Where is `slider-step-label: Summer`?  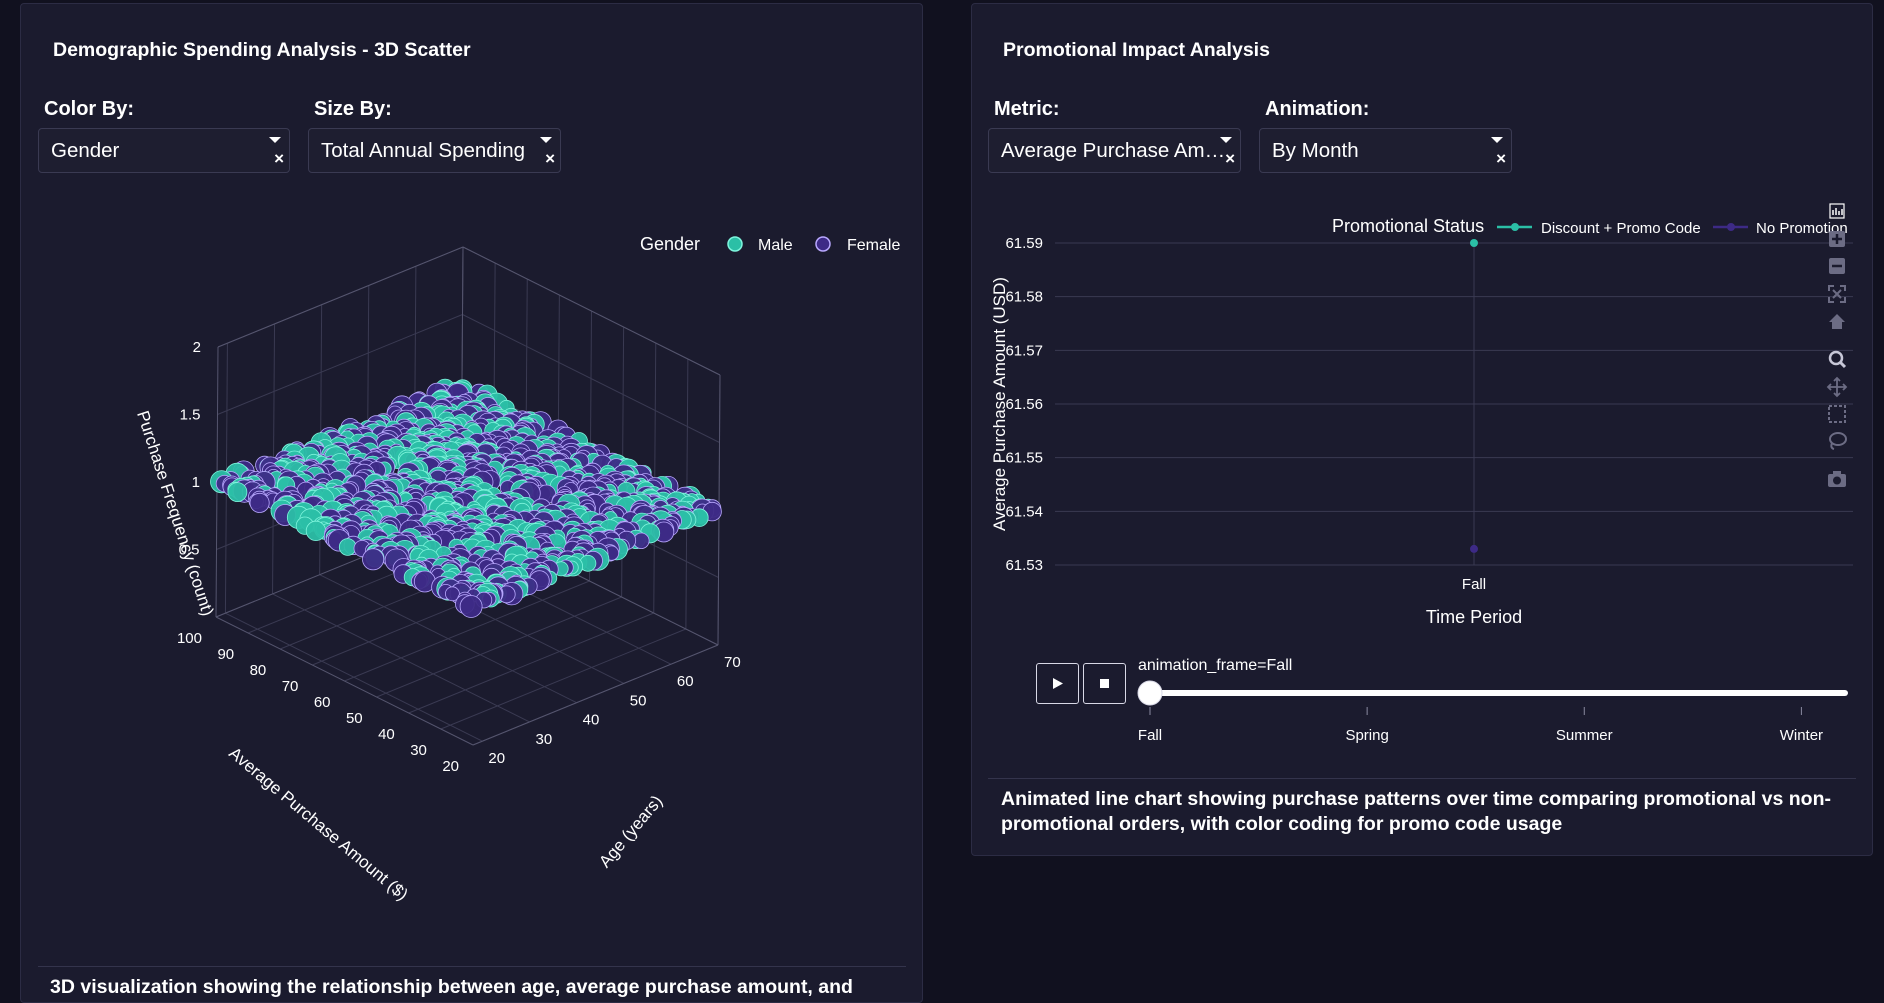 slider-step-label: Summer is located at coordinates (1584, 735).